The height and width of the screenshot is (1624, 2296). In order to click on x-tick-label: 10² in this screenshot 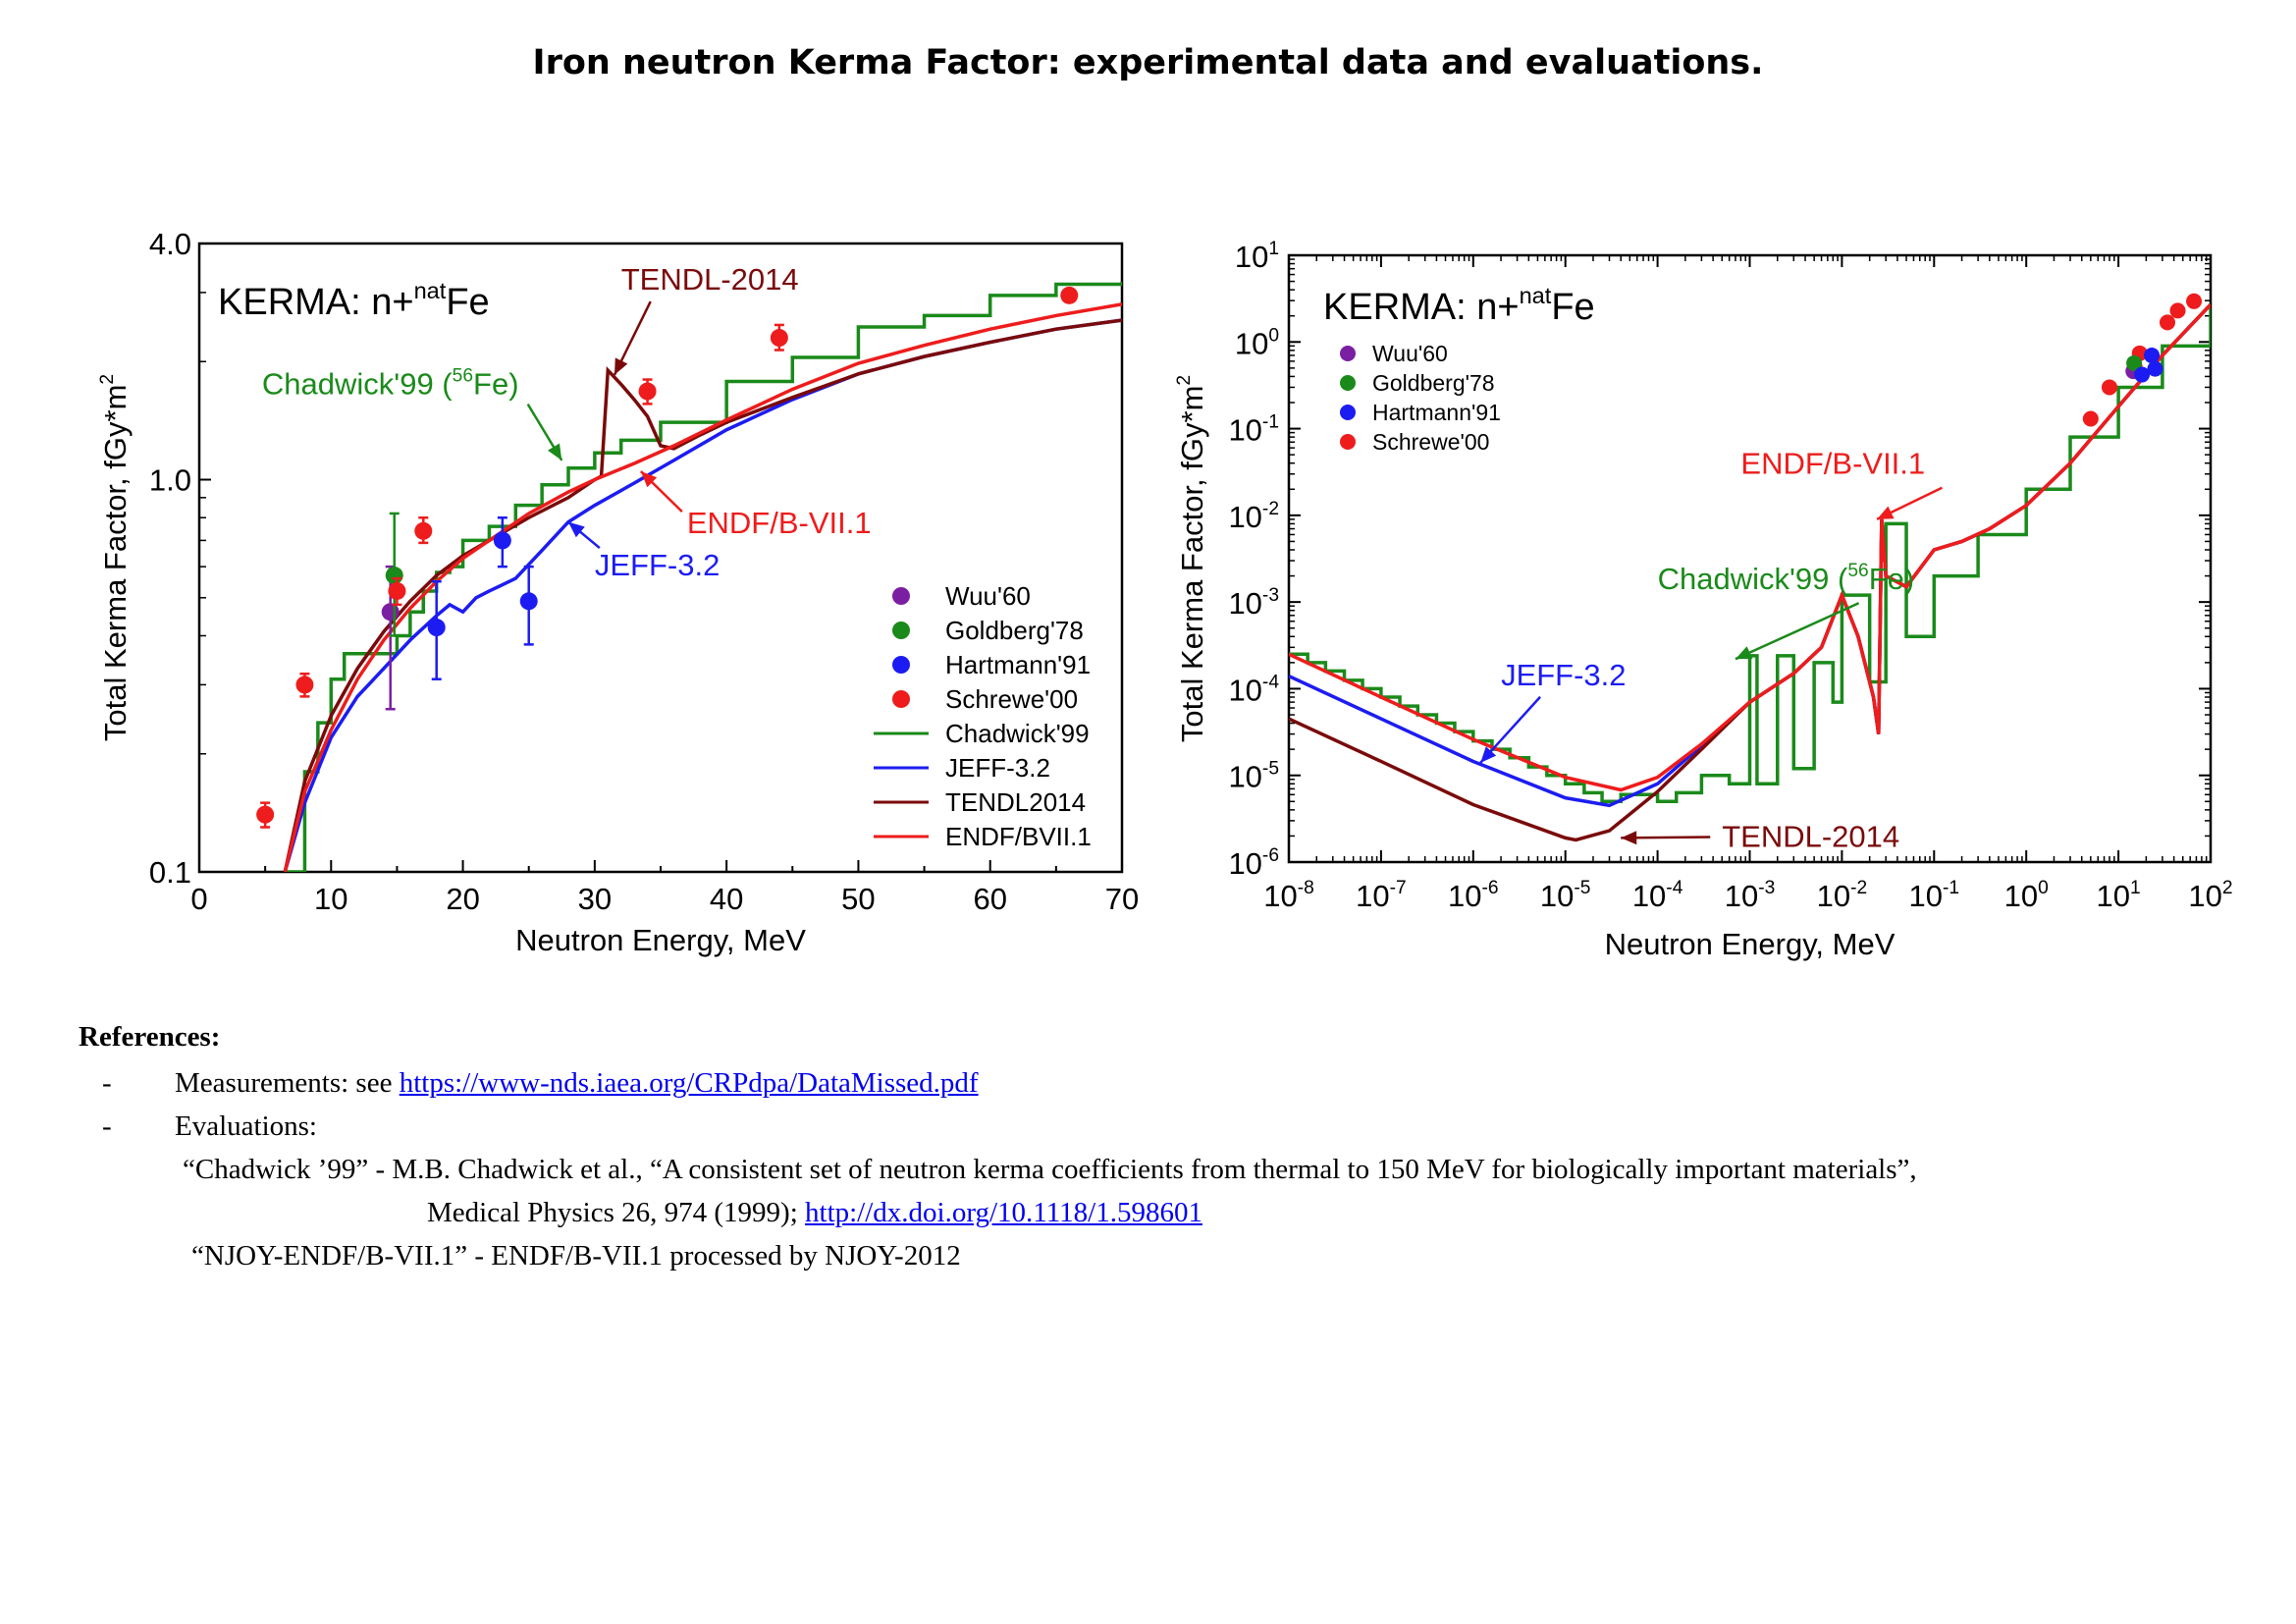, I will do `click(2210, 895)`.